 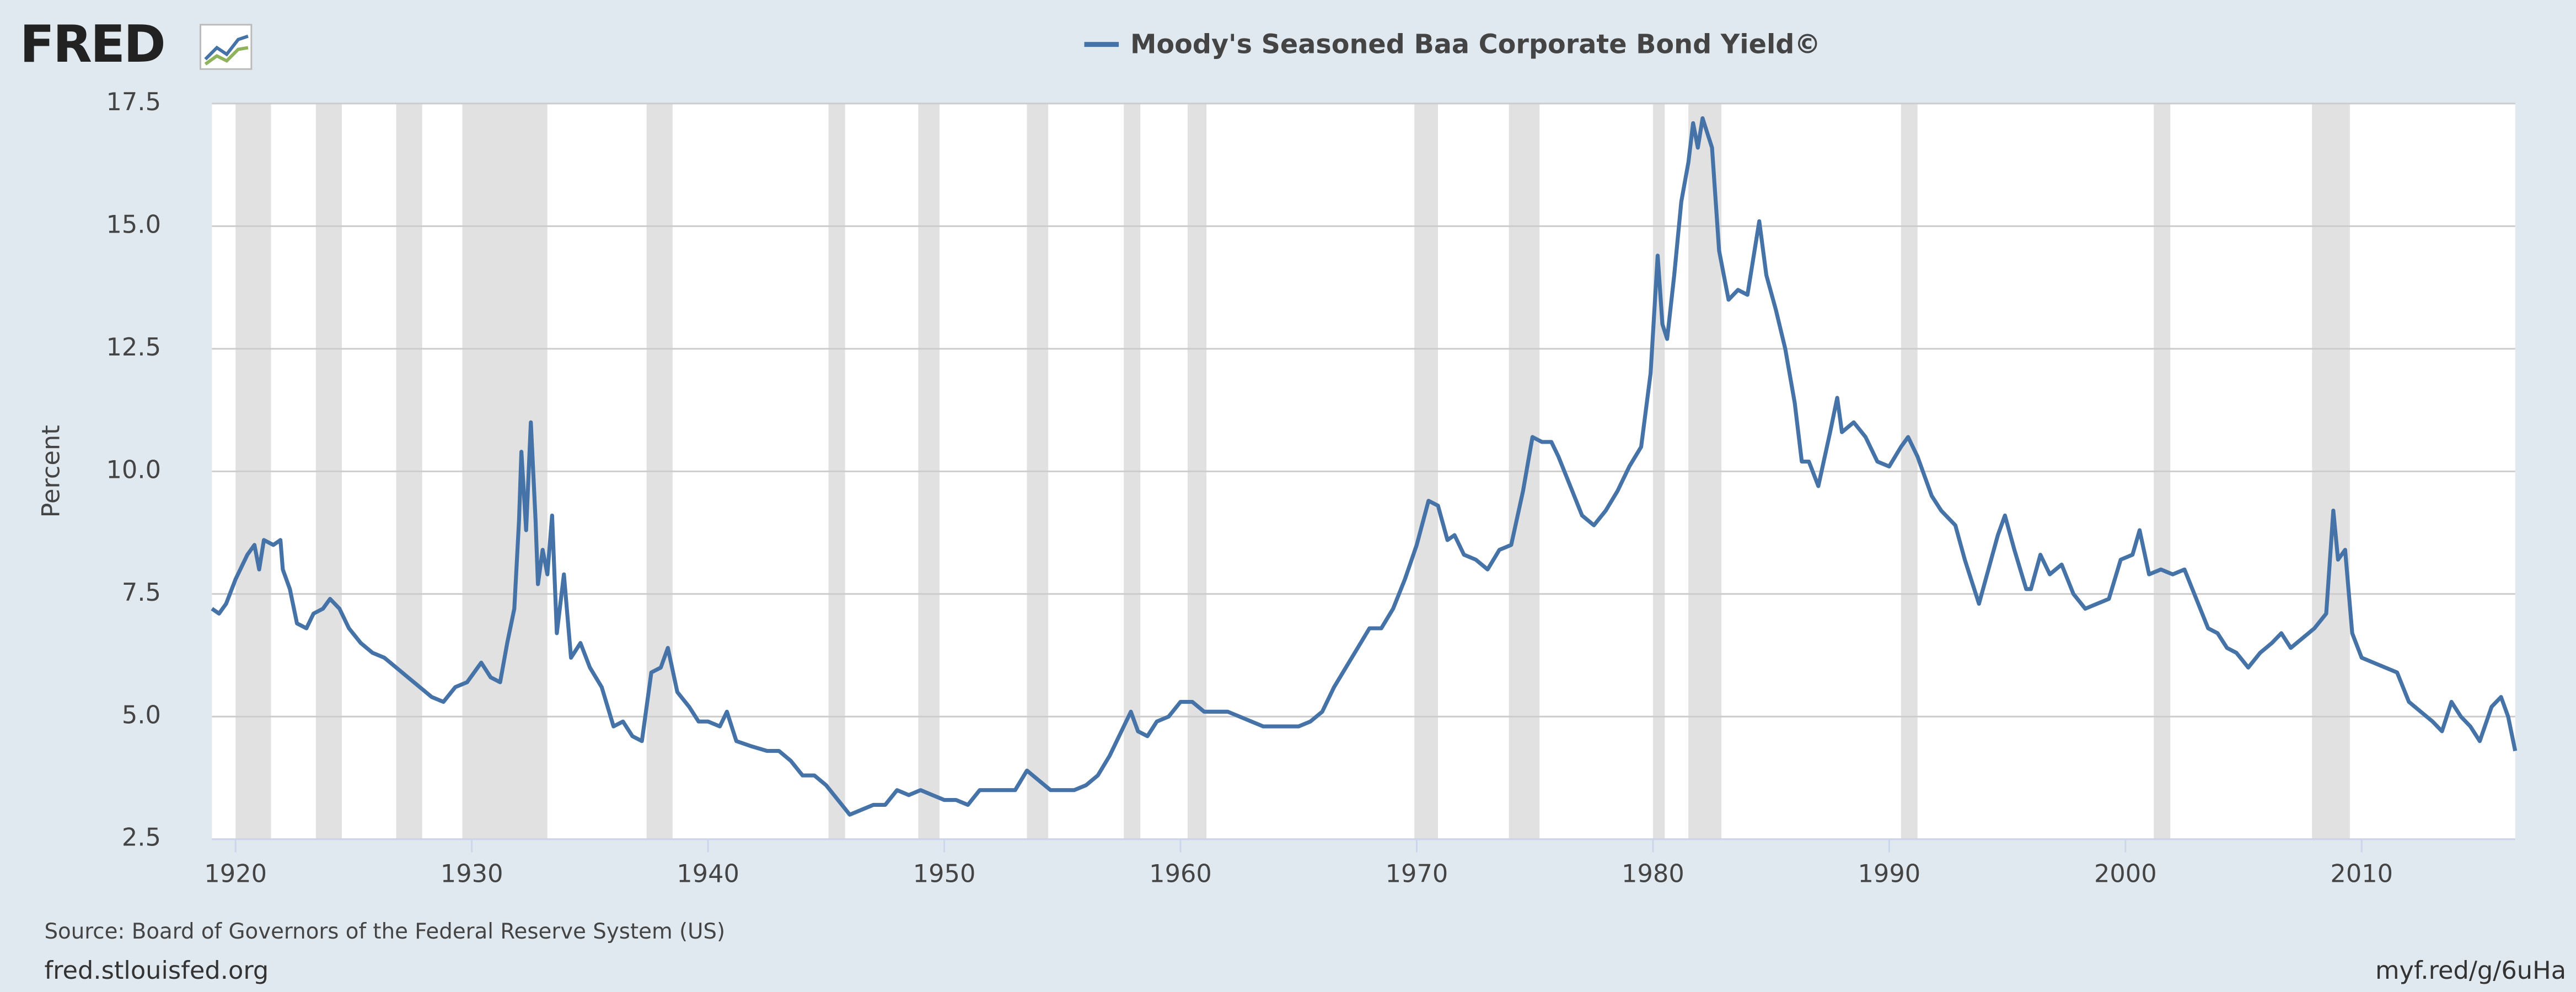 What do you see at coordinates (1180, 873) in the screenshot?
I see `x-tick-label: 1960` at bounding box center [1180, 873].